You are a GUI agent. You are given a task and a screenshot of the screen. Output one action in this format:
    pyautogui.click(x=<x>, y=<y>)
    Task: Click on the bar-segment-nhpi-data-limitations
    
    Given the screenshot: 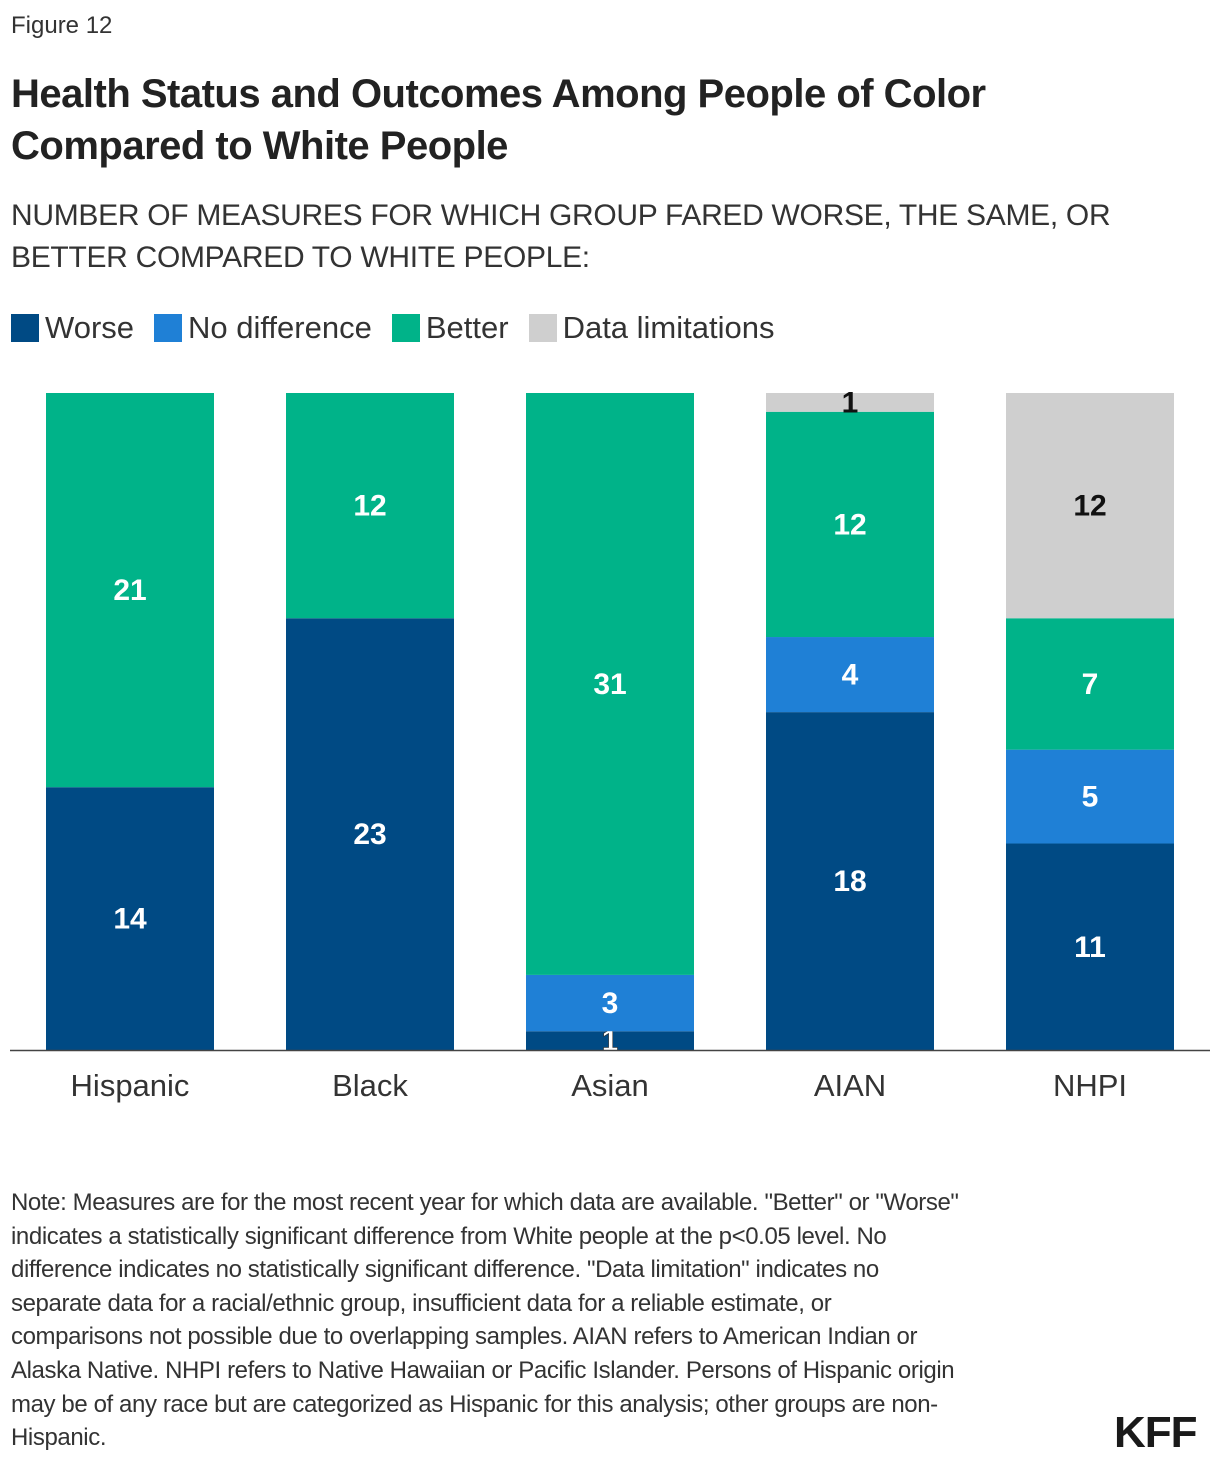 What is the action you would take?
    pyautogui.click(x=1090, y=506)
    